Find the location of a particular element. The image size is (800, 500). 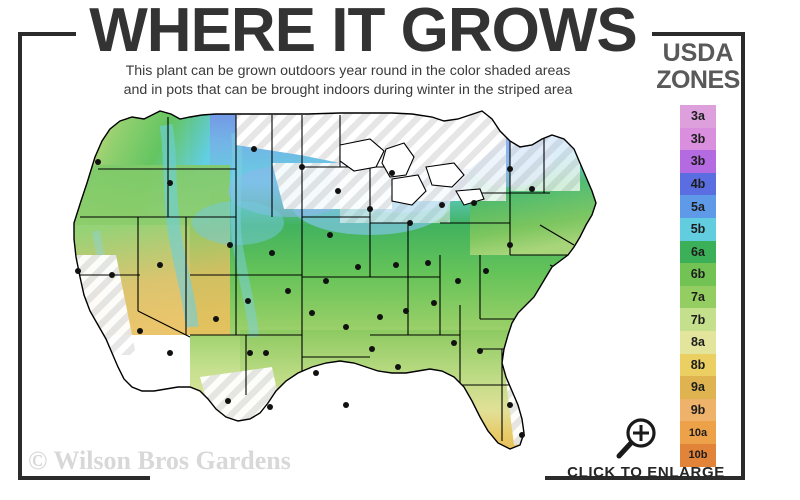

frame-bottom-right-border is located at coordinates (645, 478).